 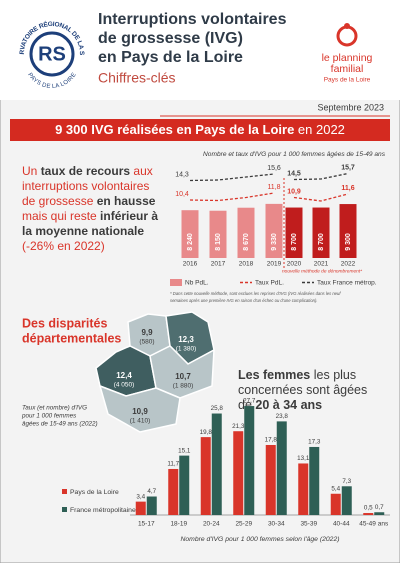 I want to click on bar-label: 11,7, so click(x=173, y=464).